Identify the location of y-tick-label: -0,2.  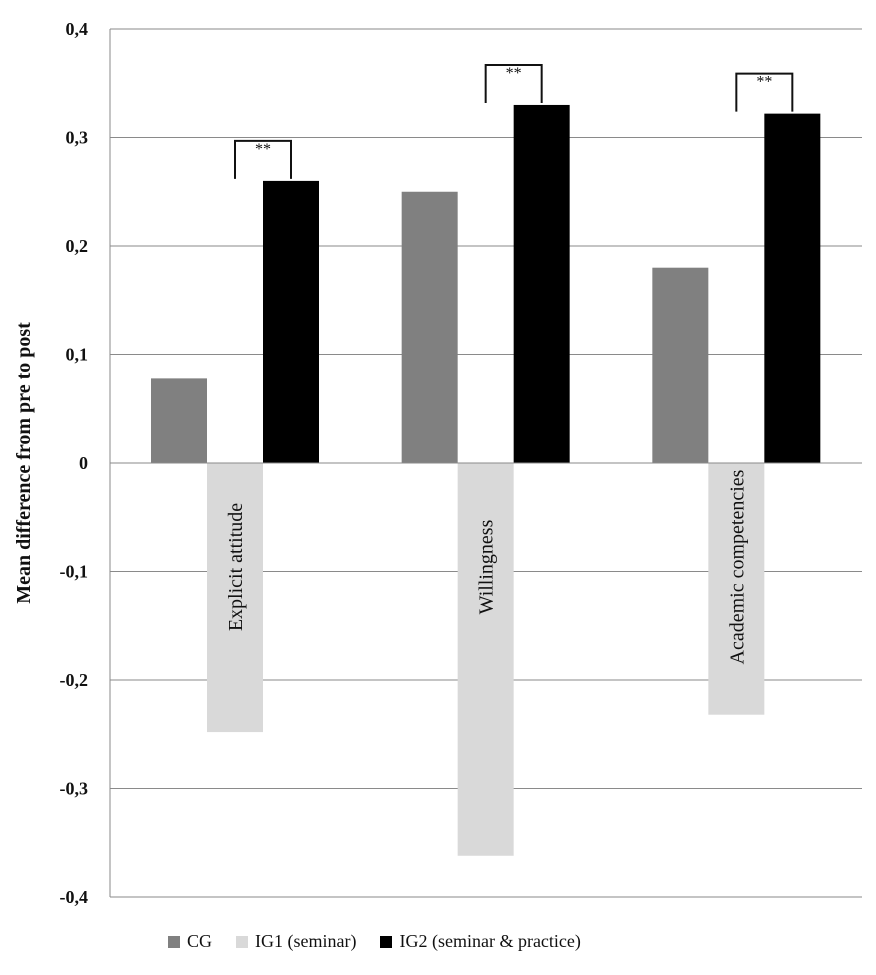
(74, 680).